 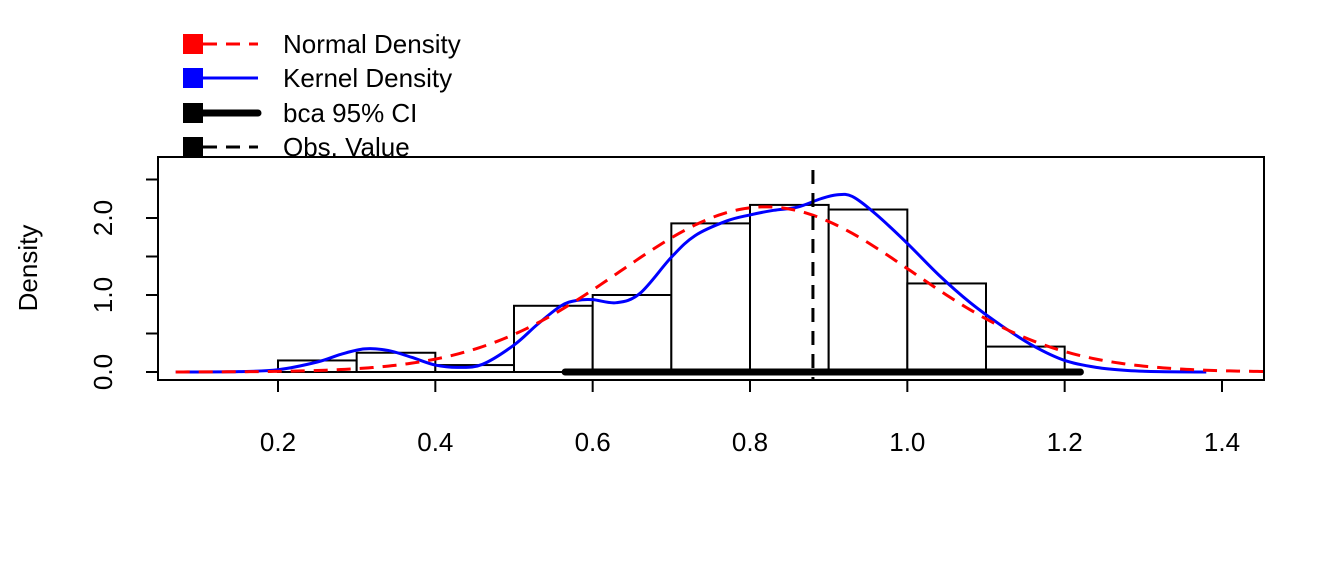 What do you see at coordinates (367, 78) in the screenshot?
I see `legend-label-kernel: Kernel Density` at bounding box center [367, 78].